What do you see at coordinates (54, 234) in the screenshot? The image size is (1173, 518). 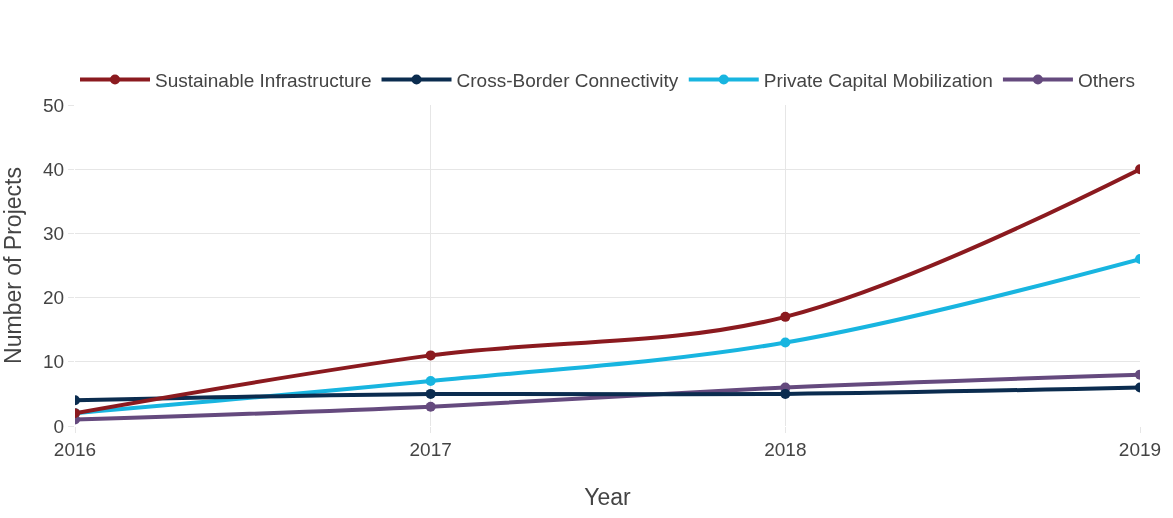 I see `y-tick-label: 30` at bounding box center [54, 234].